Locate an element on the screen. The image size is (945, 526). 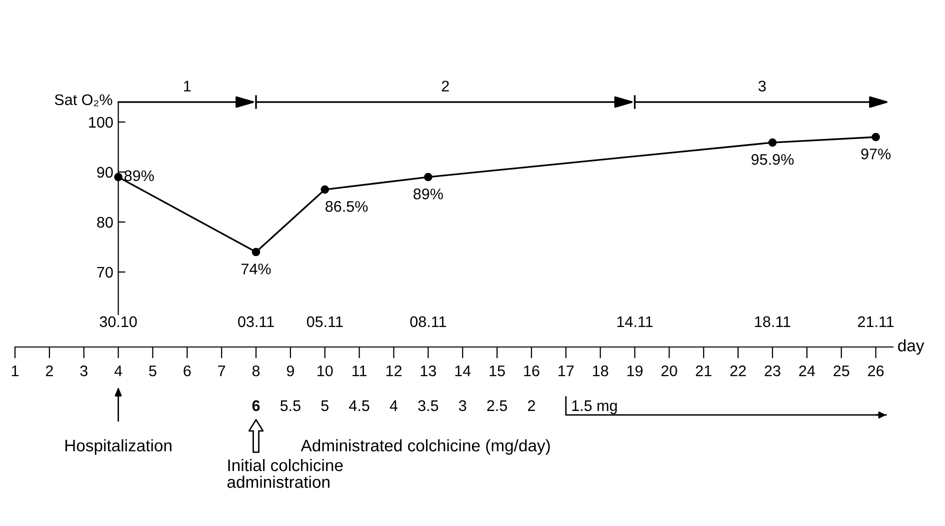
x2-tick-label: 05.11 is located at coordinates (324, 322).